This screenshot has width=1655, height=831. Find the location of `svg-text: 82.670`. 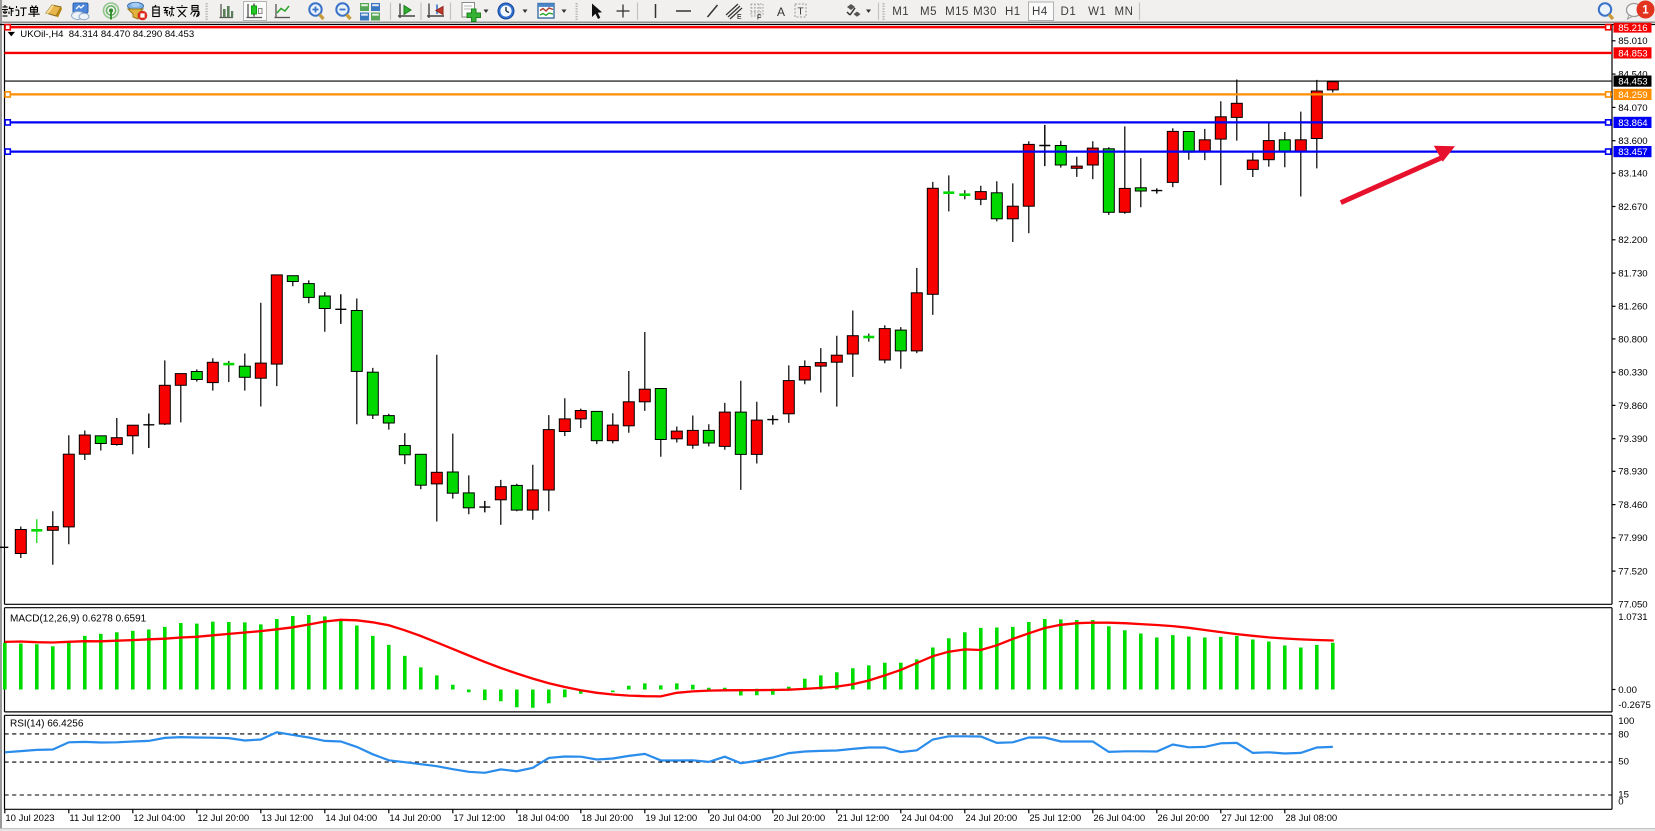

svg-text: 82.670 is located at coordinates (1632, 207).